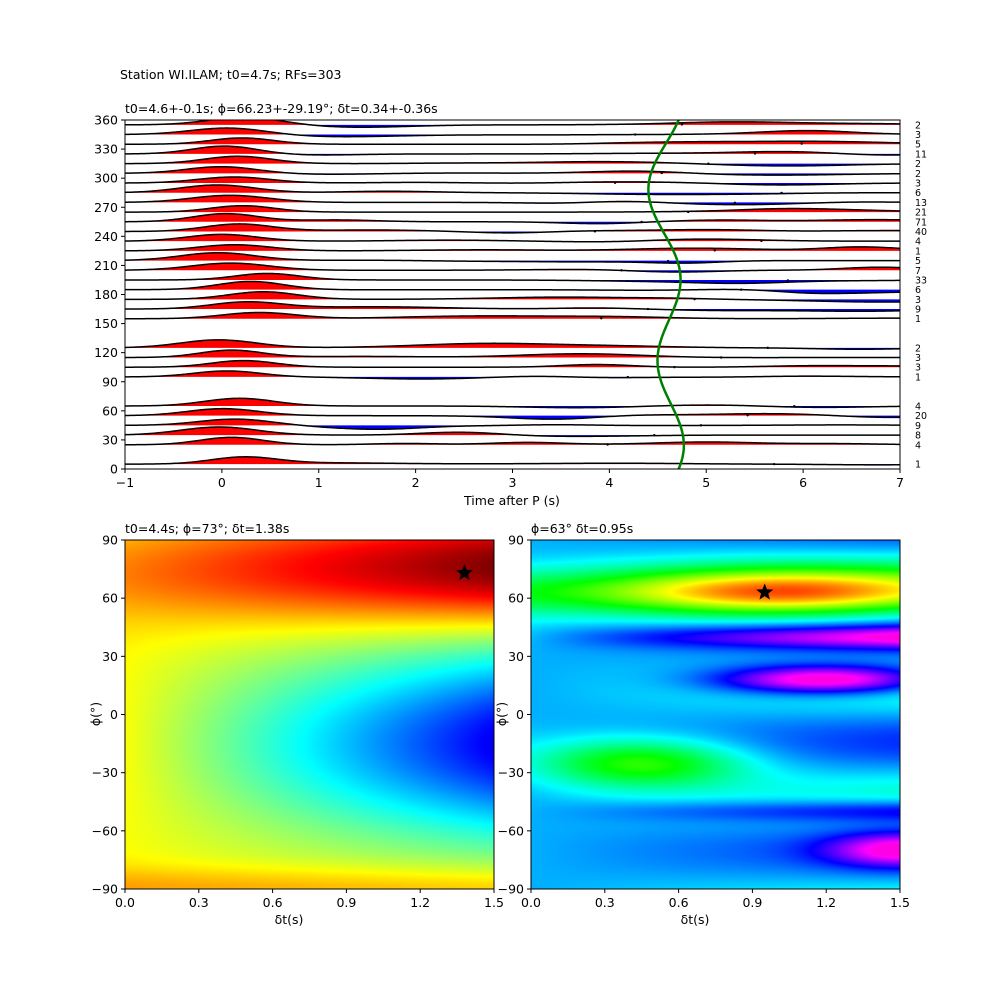  What do you see at coordinates (222, 482) in the screenshot?
I see `rf-x-tick-label: 0` at bounding box center [222, 482].